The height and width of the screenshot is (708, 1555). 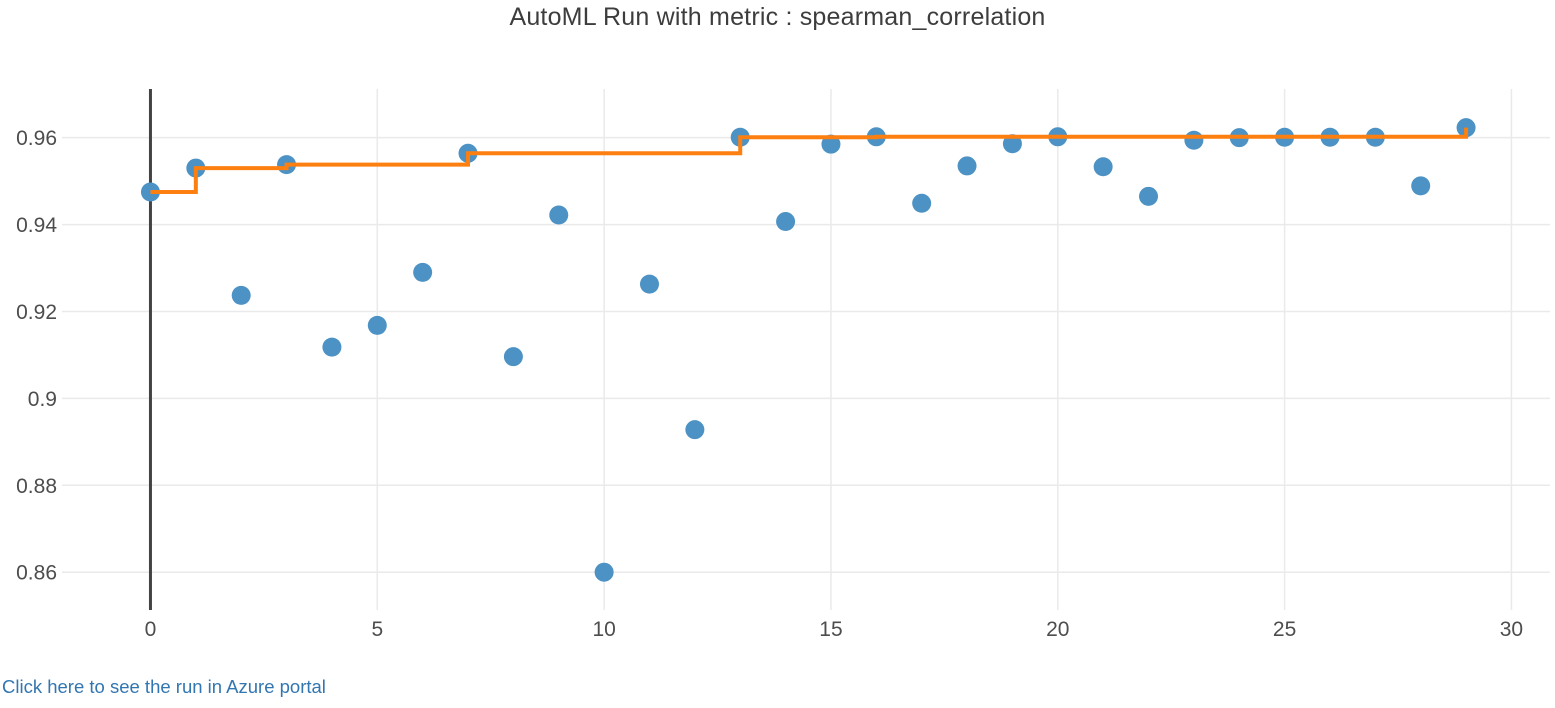 What do you see at coordinates (1284, 629) in the screenshot?
I see `x-tick-label: 25` at bounding box center [1284, 629].